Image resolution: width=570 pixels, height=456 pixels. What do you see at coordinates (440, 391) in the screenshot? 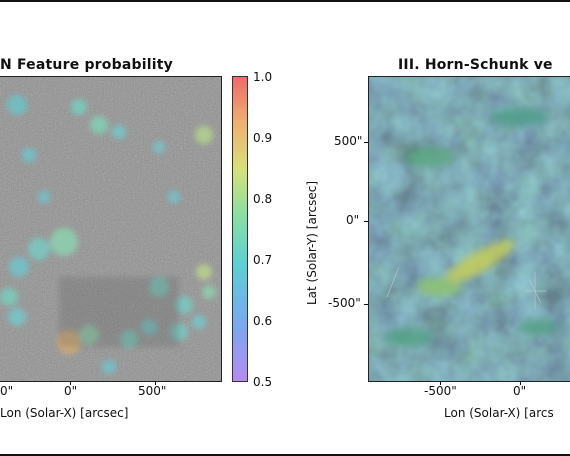
I see `right-xtick-neg500: -500"` at bounding box center [440, 391].